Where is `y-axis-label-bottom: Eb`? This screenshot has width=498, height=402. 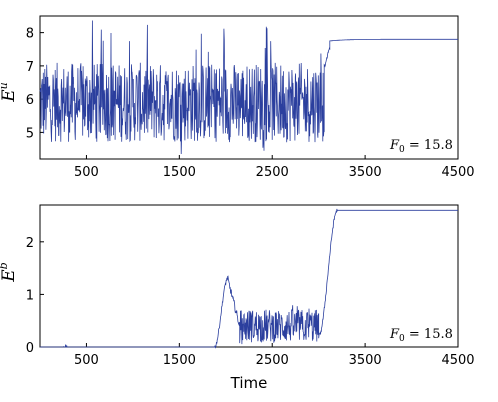 y-axis-label-bottom: Eb is located at coordinates (9, 272).